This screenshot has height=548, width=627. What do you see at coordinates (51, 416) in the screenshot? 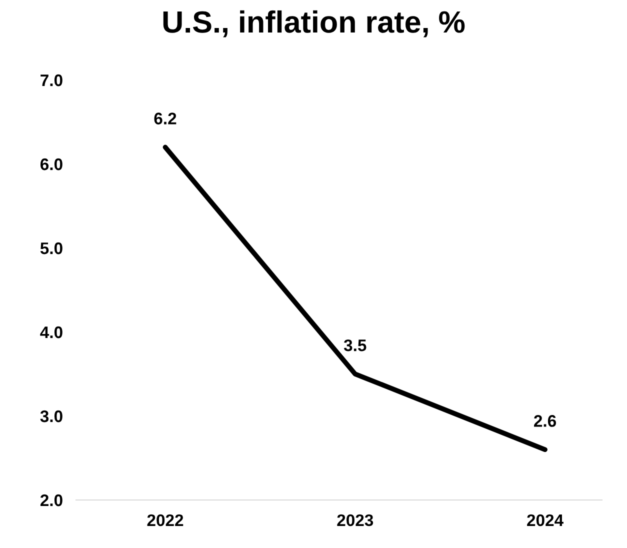
I see `y-tick-label: 3.0` at bounding box center [51, 416].